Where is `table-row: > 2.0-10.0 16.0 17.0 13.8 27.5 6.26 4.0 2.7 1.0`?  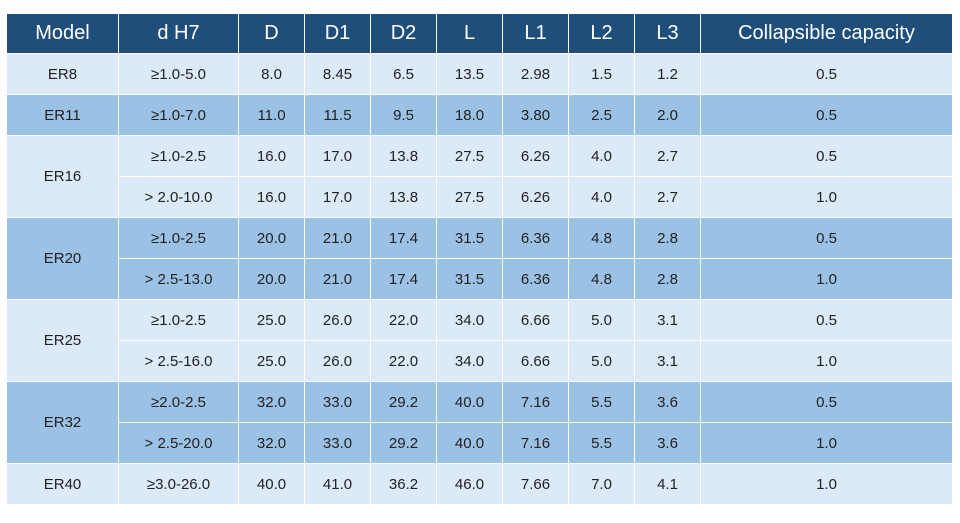 table-row: > 2.0-10.0 16.0 17.0 13.8 27.5 6.26 4.0 2.7 1.0 is located at coordinates (480, 197).